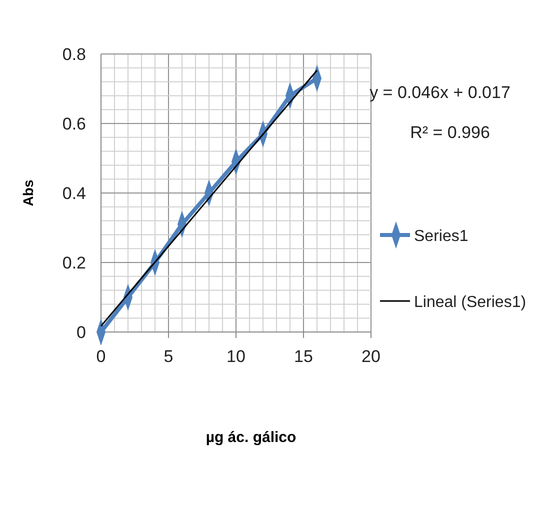 The width and height of the screenshot is (551, 518). What do you see at coordinates (450, 132) in the screenshot?
I see `text: R² = 0.996` at bounding box center [450, 132].